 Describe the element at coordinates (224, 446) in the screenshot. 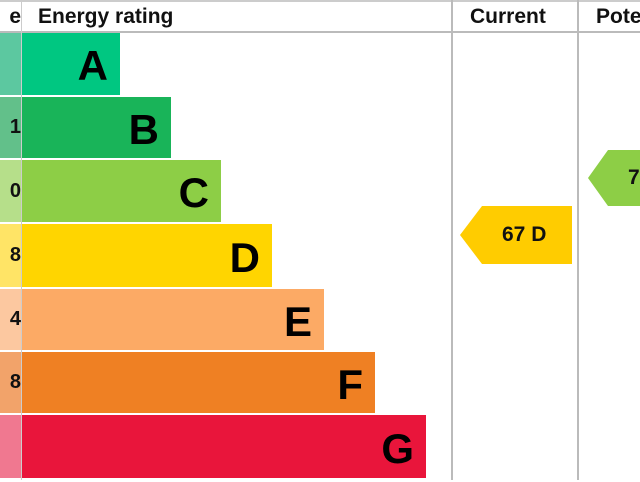

I see `rating-bar-g: G` at that location.